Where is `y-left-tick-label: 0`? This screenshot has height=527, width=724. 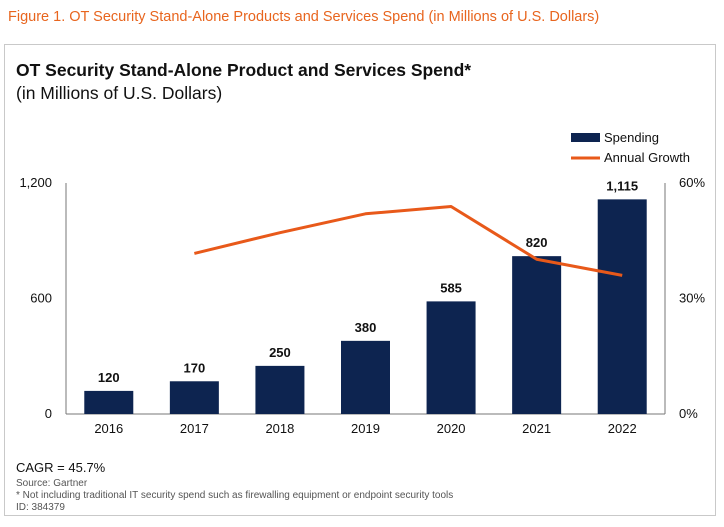
y-left-tick-label: 0 is located at coordinates (48, 413).